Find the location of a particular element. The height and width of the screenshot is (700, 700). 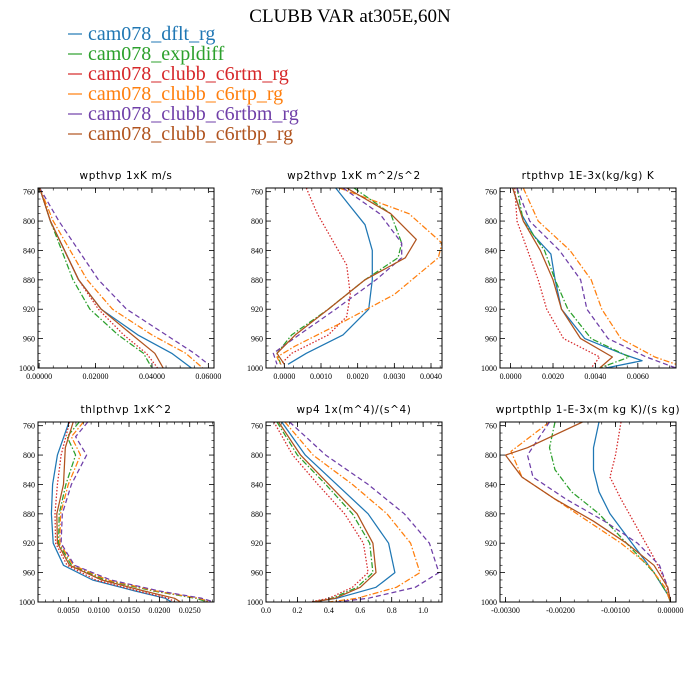

x-tick-label: 0.0150 is located at coordinates (129, 610).